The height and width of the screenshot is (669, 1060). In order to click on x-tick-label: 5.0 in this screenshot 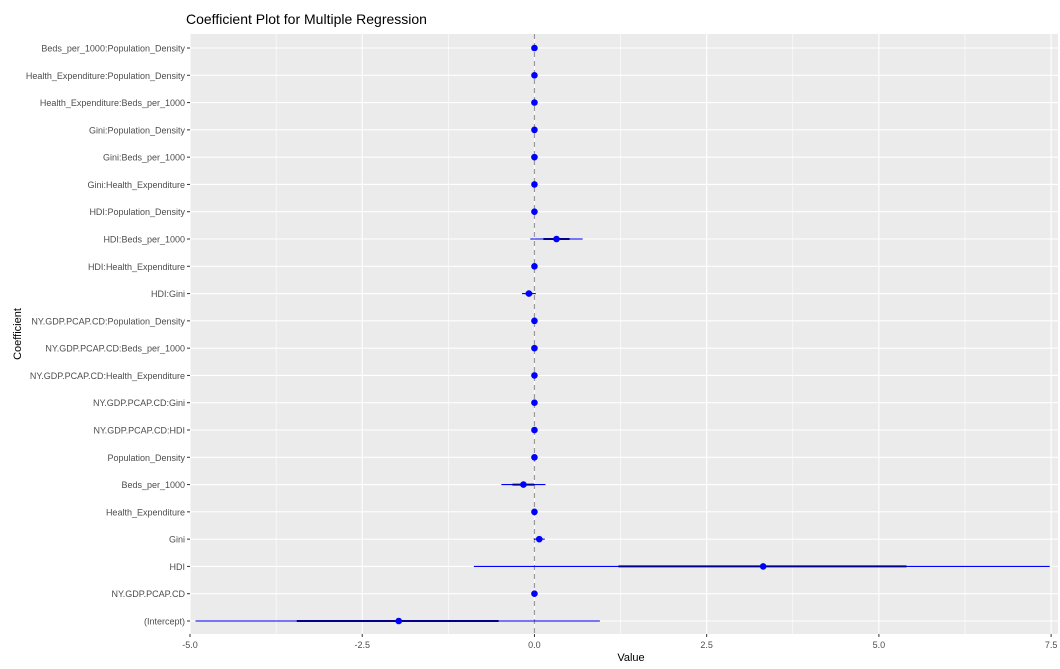, I will do `click(879, 645)`.